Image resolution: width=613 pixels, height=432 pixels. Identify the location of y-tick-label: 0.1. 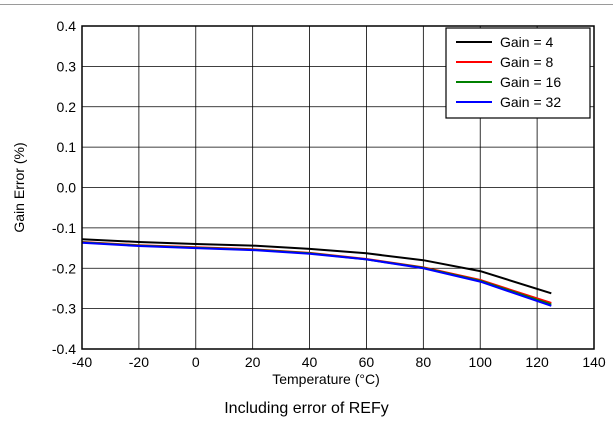
(67, 147).